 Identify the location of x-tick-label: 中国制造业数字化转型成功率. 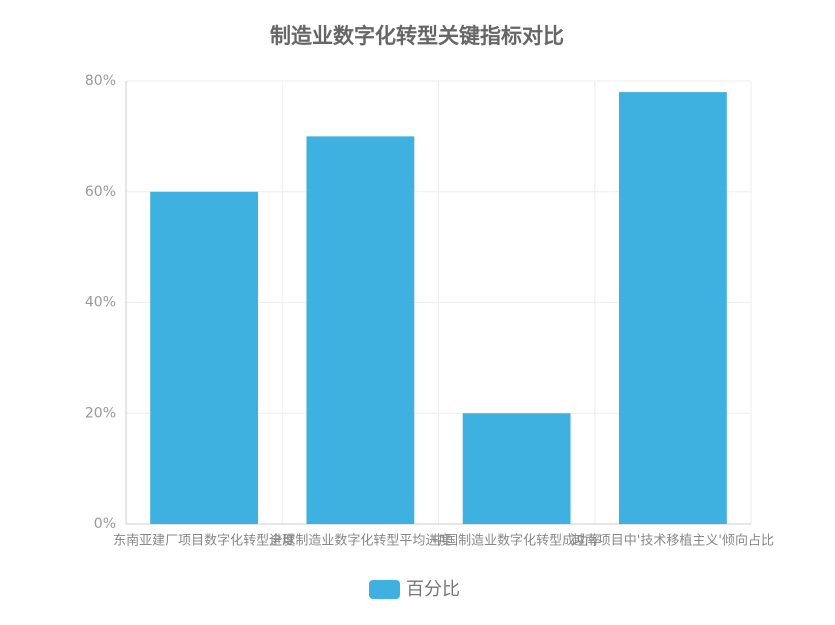
(516, 541).